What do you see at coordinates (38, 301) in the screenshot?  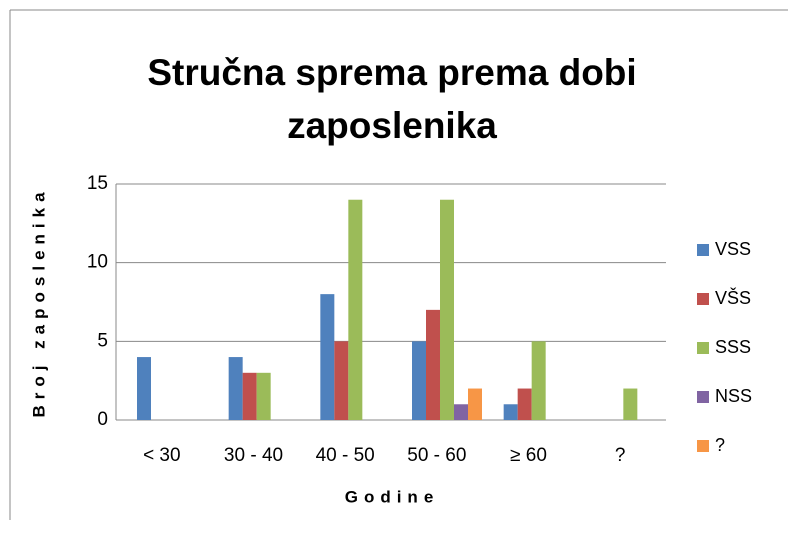 I see `y-axis-title: Broj zaposlenika` at bounding box center [38, 301].